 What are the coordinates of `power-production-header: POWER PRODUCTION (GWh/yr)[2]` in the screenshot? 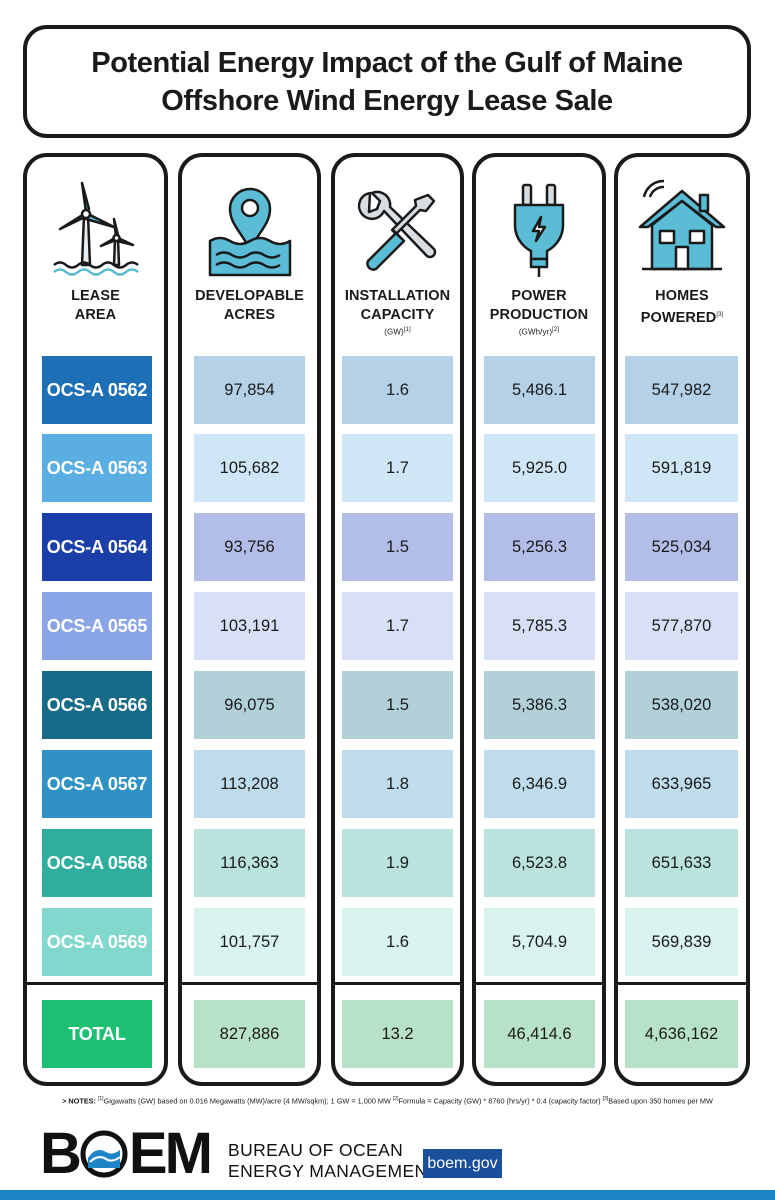 It's located at (539, 312).